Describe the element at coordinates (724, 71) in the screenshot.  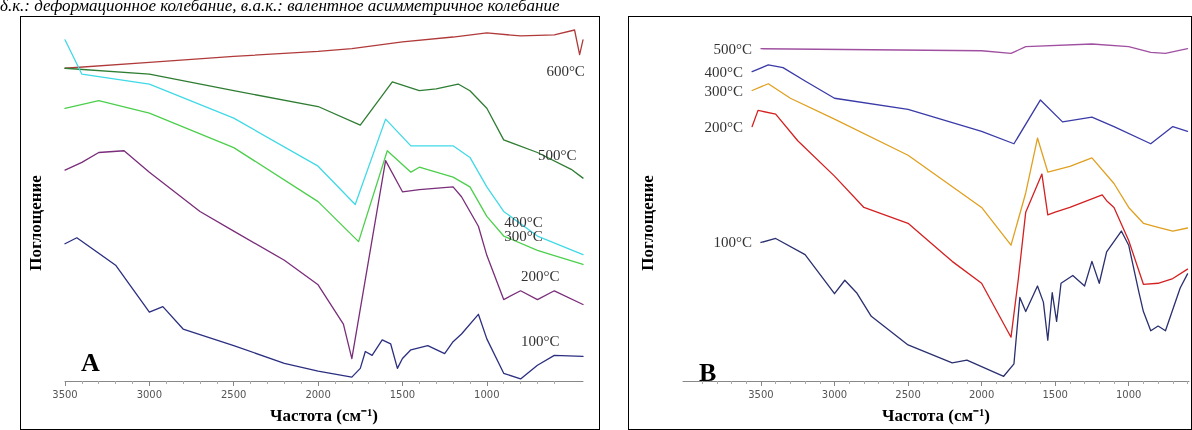
I see `series-label: 400°C` at that location.